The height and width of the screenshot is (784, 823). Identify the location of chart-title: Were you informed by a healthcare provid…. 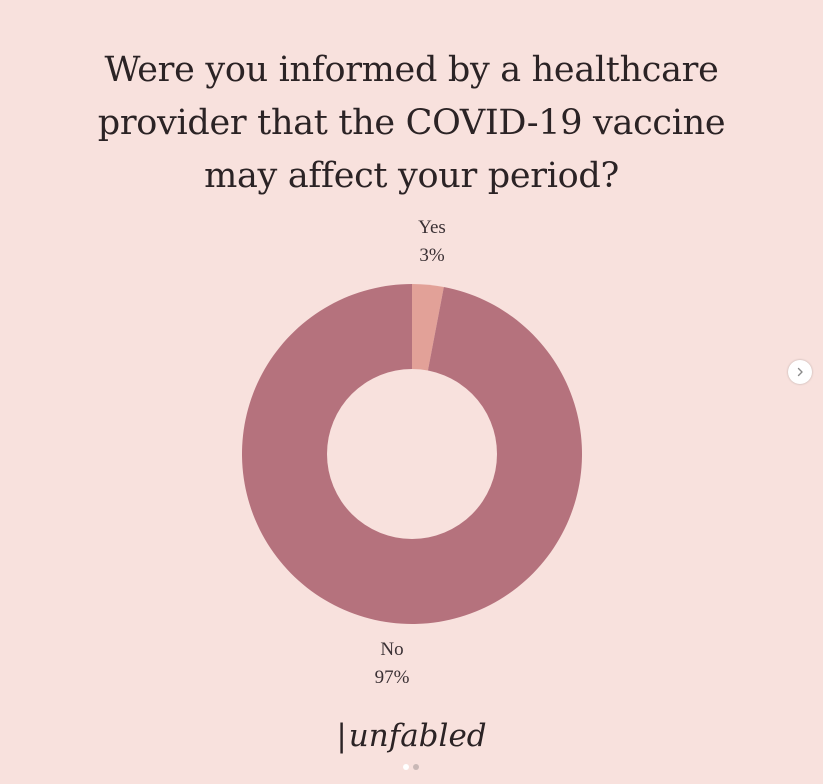
(411, 123).